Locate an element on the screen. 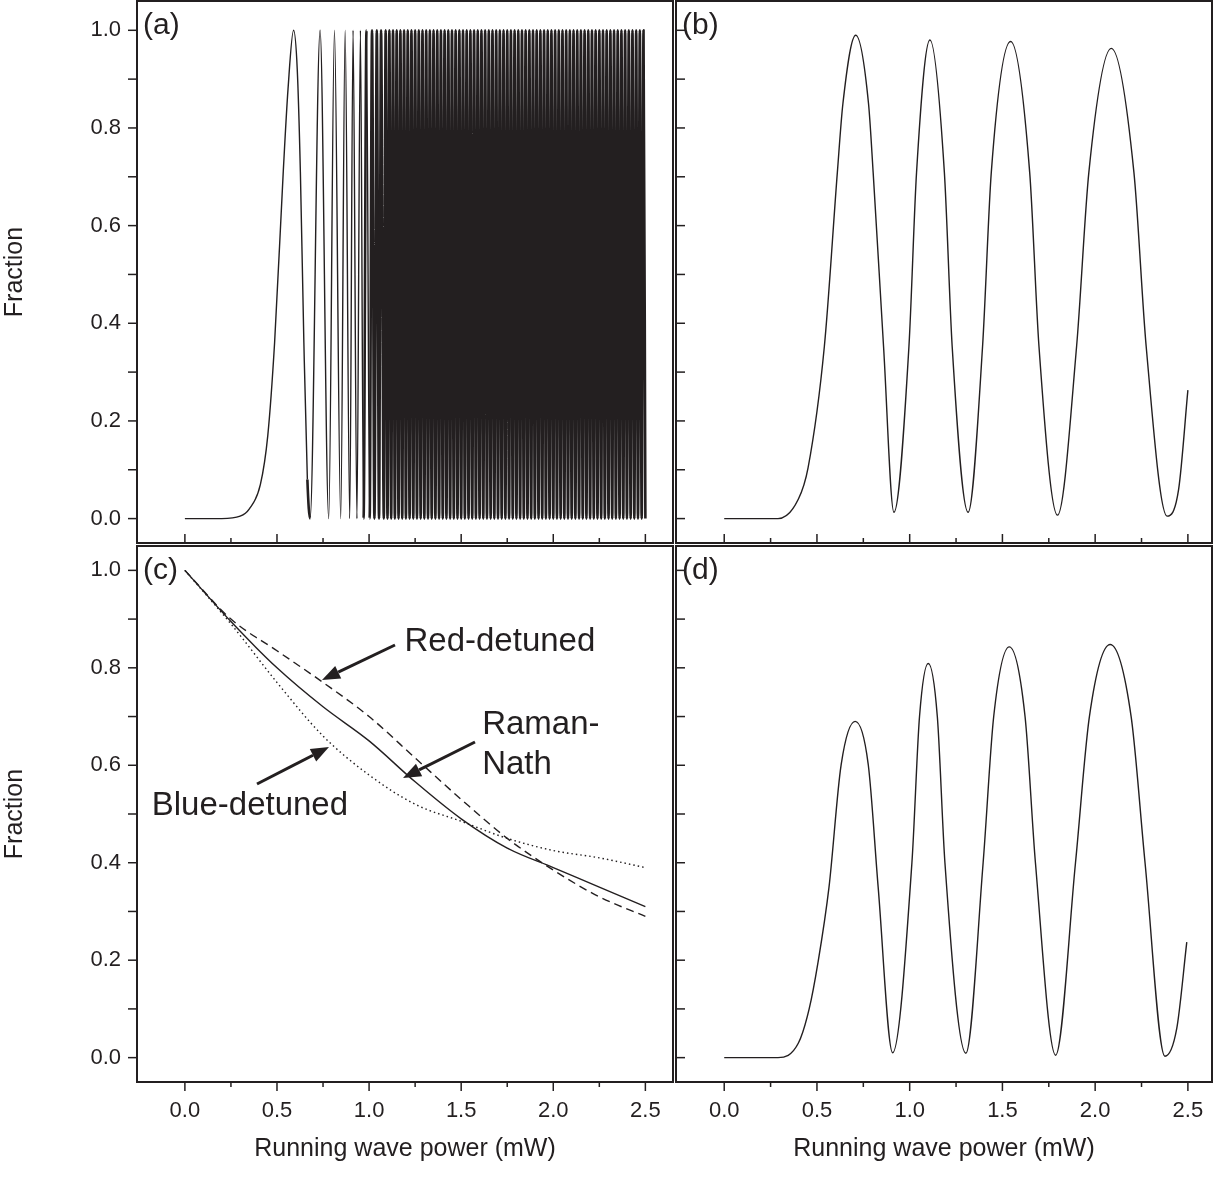 The width and height of the screenshot is (1215, 1178). annotation: Red-detuned is located at coordinates (500, 639).